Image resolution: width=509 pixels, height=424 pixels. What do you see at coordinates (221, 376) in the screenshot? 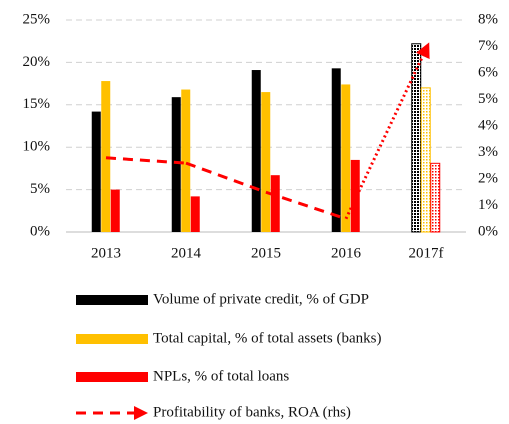
I see `legend-label: NPLs, % of total loans` at bounding box center [221, 376].